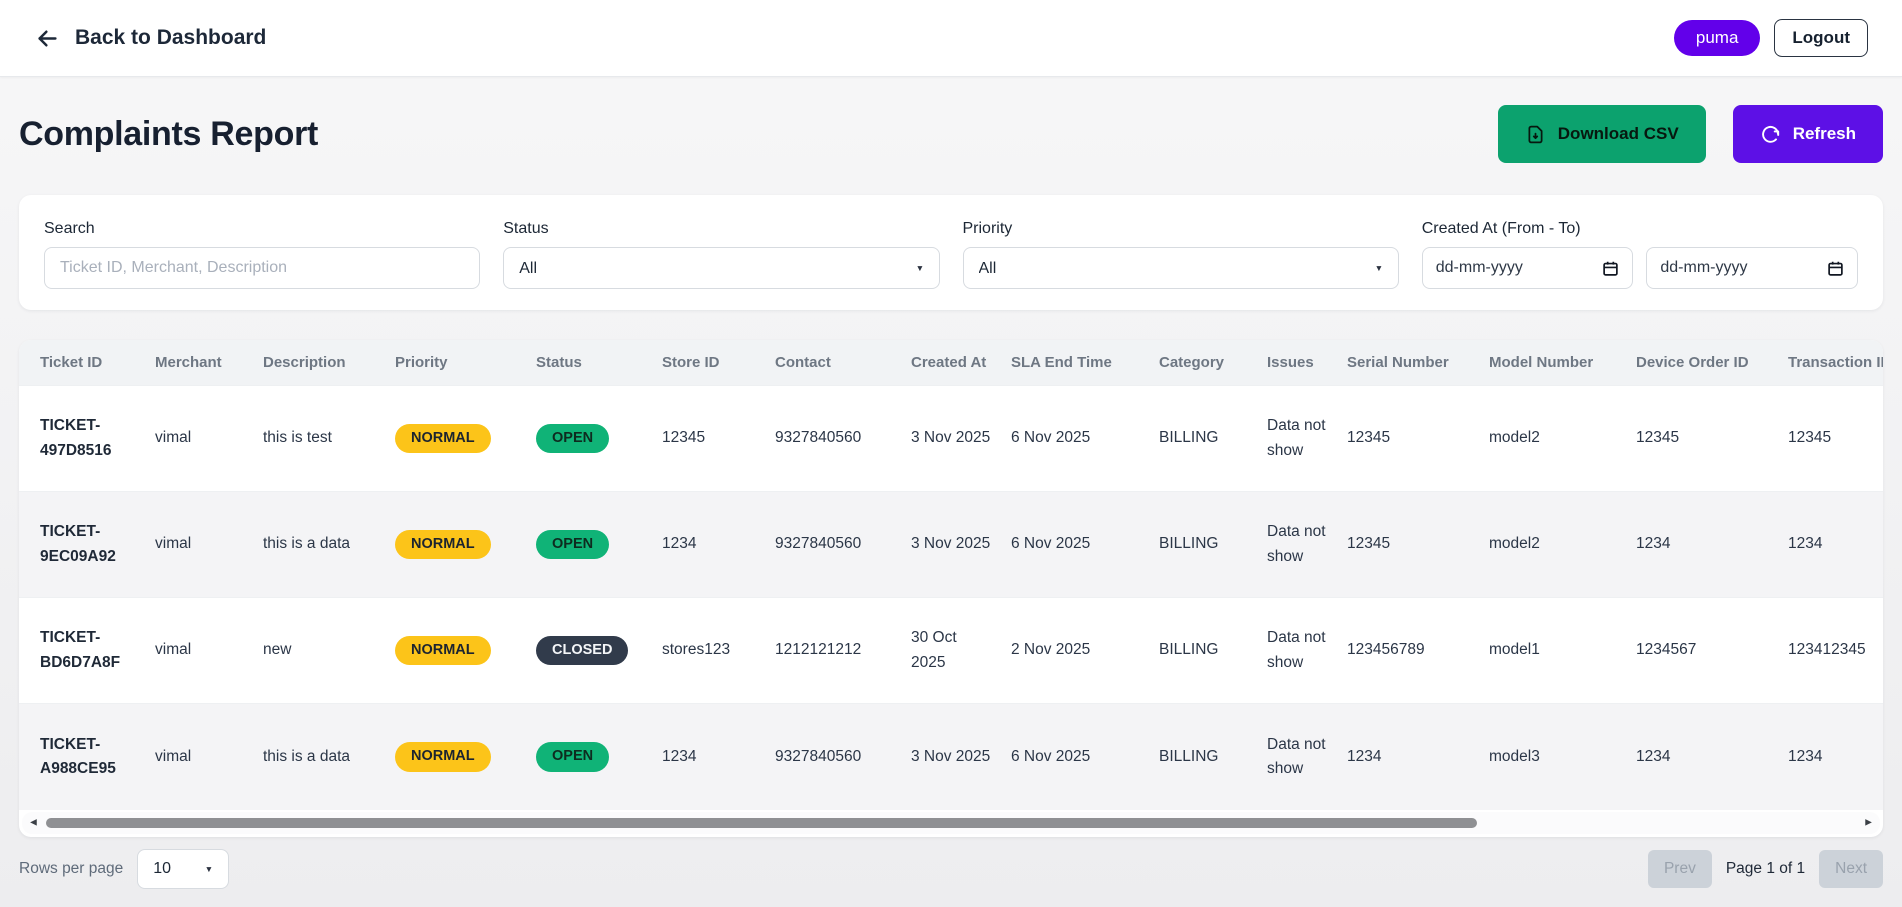  I want to click on status-select: All, so click(721, 268).